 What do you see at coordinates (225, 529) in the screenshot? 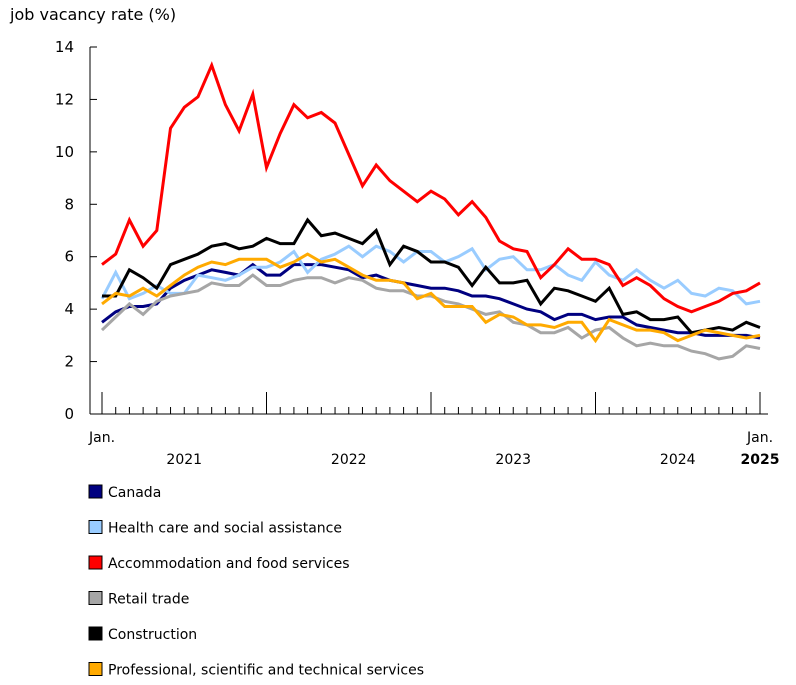
I see `legend-label: Health care and social assistance` at bounding box center [225, 529].